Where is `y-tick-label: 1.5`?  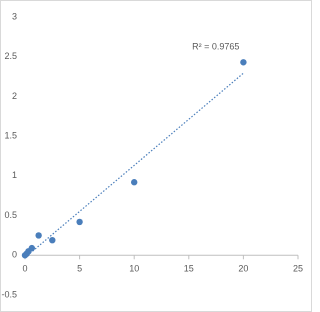
y-tick-label: 1.5 is located at coordinates (10, 136).